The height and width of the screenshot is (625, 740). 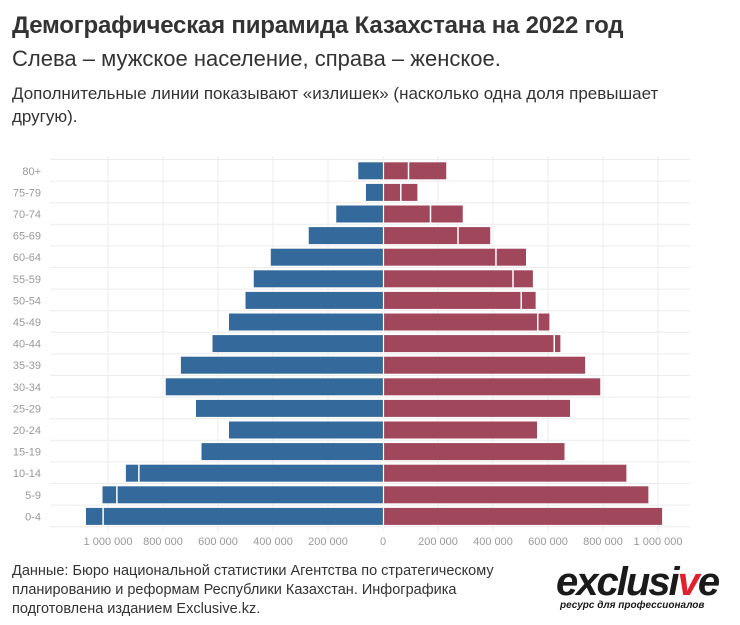 I want to click on age-group-label: 35-39, so click(x=27, y=366).